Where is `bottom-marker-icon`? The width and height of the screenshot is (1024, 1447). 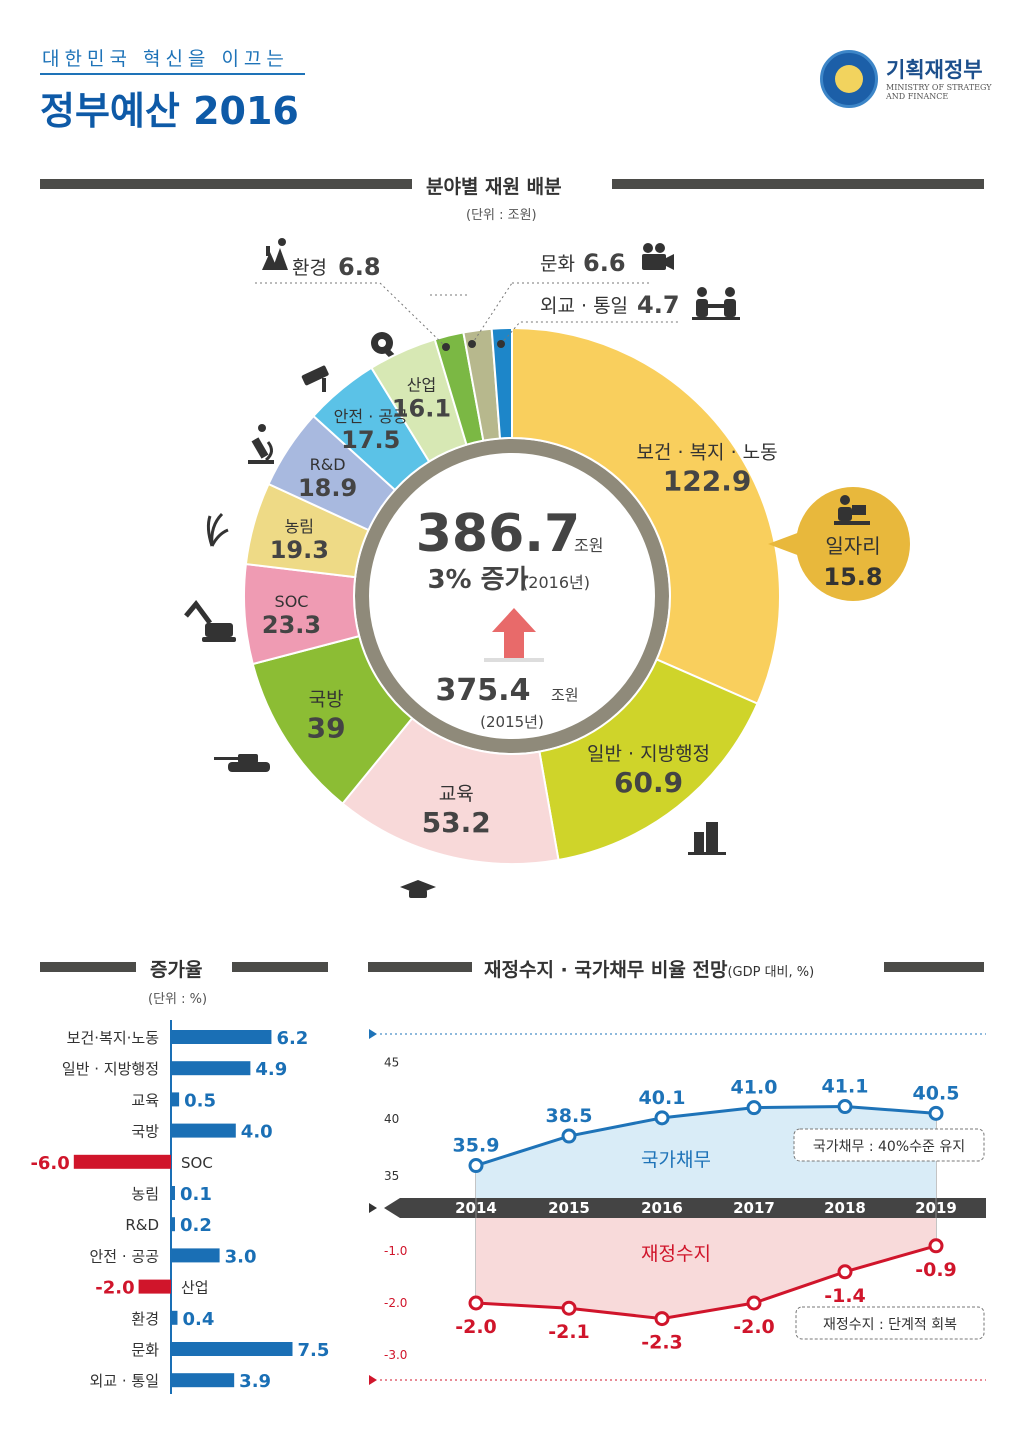 bottom-marker-icon is located at coordinates (373, 1380).